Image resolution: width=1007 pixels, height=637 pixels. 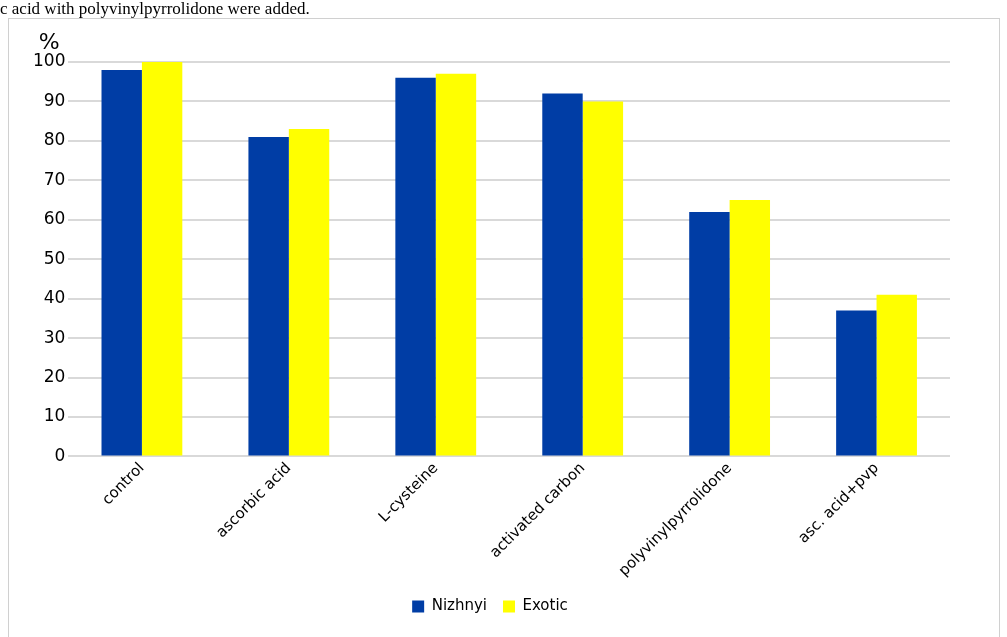 I want to click on y-tick-label: 60, so click(x=54, y=218).